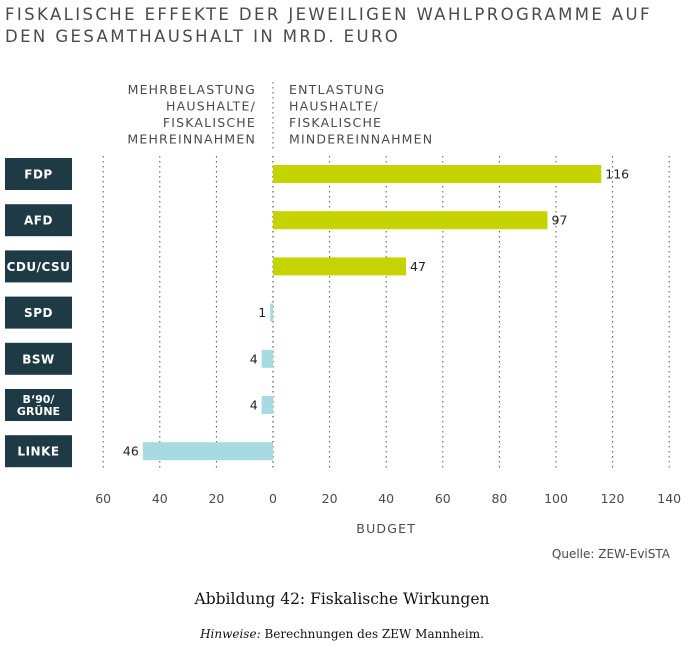 The width and height of the screenshot is (684, 647). I want to click on category-labels: FDP AFD CDU/CSU SPD BSW B‘90/GRÜNE LINKE, so click(38, 313).